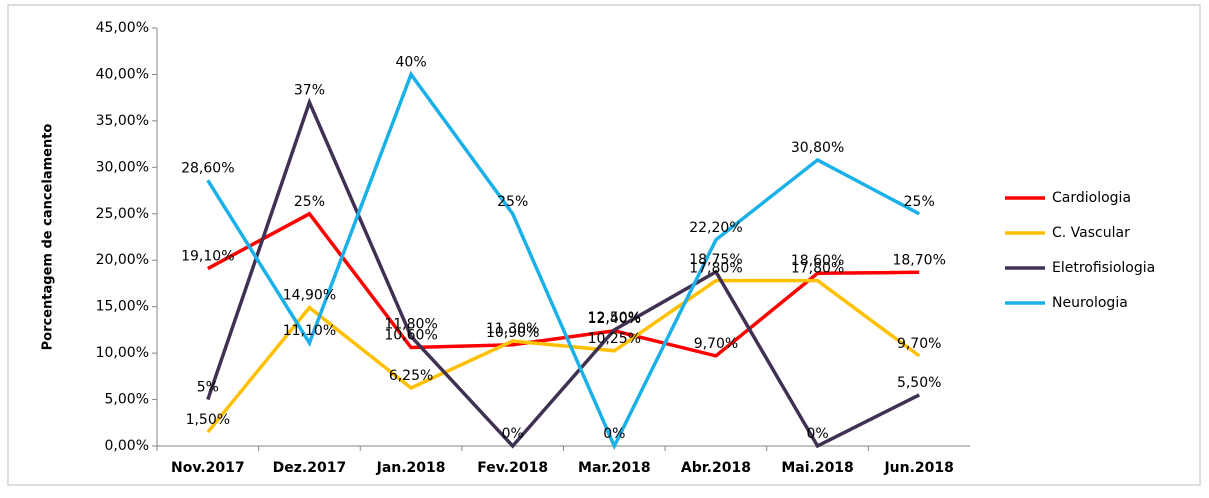 This screenshot has height=498, width=1209. Describe the element at coordinates (411, 468) in the screenshot. I see `x-tick-label: Jan.2018` at that location.